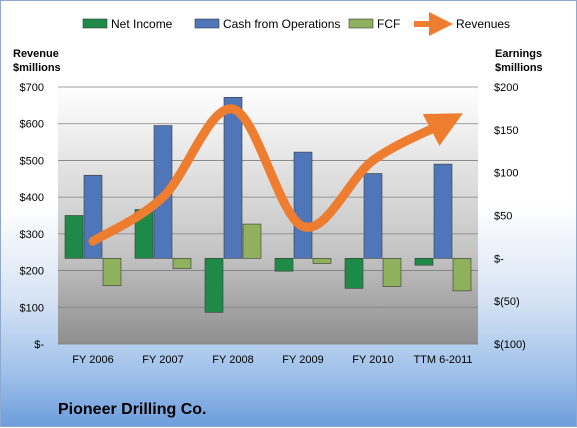 Image resolution: width=577 pixels, height=428 pixels. What do you see at coordinates (32, 235) in the screenshot?
I see `left-axis-tick-label: $300` at bounding box center [32, 235].